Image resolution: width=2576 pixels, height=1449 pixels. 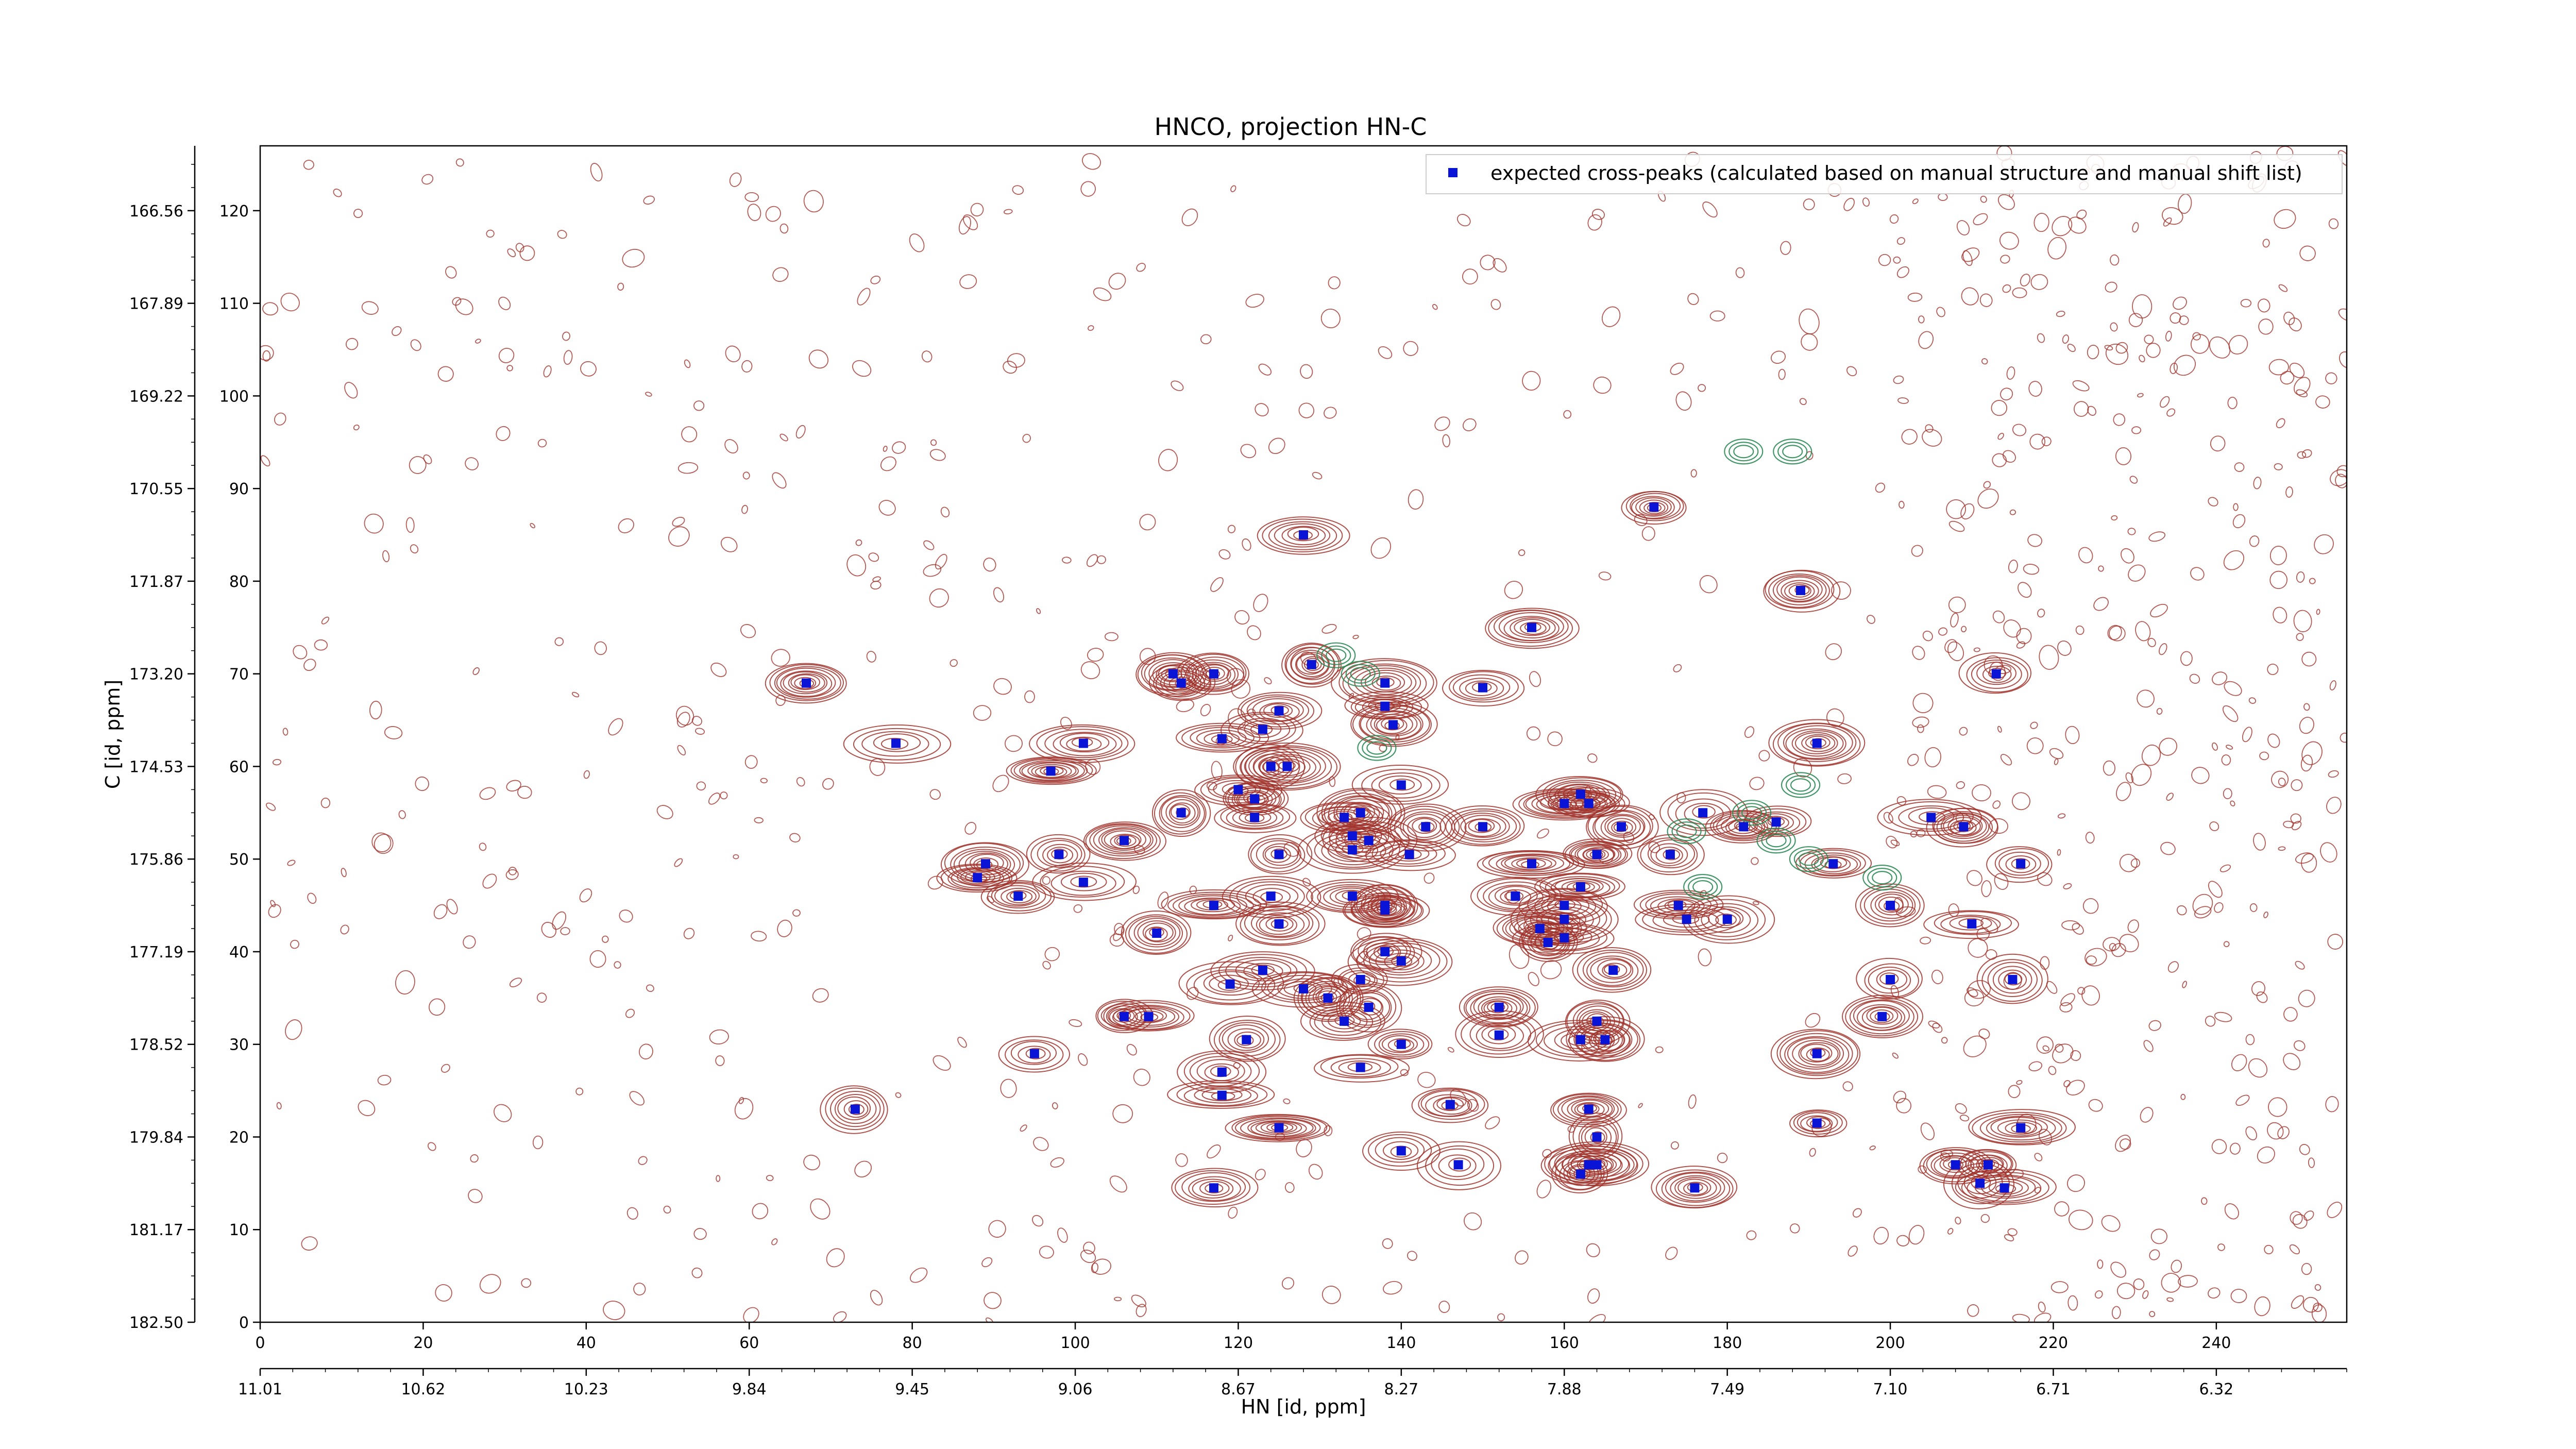 I want to click on x-ppm-tick-label: 10.62, so click(x=423, y=1389).